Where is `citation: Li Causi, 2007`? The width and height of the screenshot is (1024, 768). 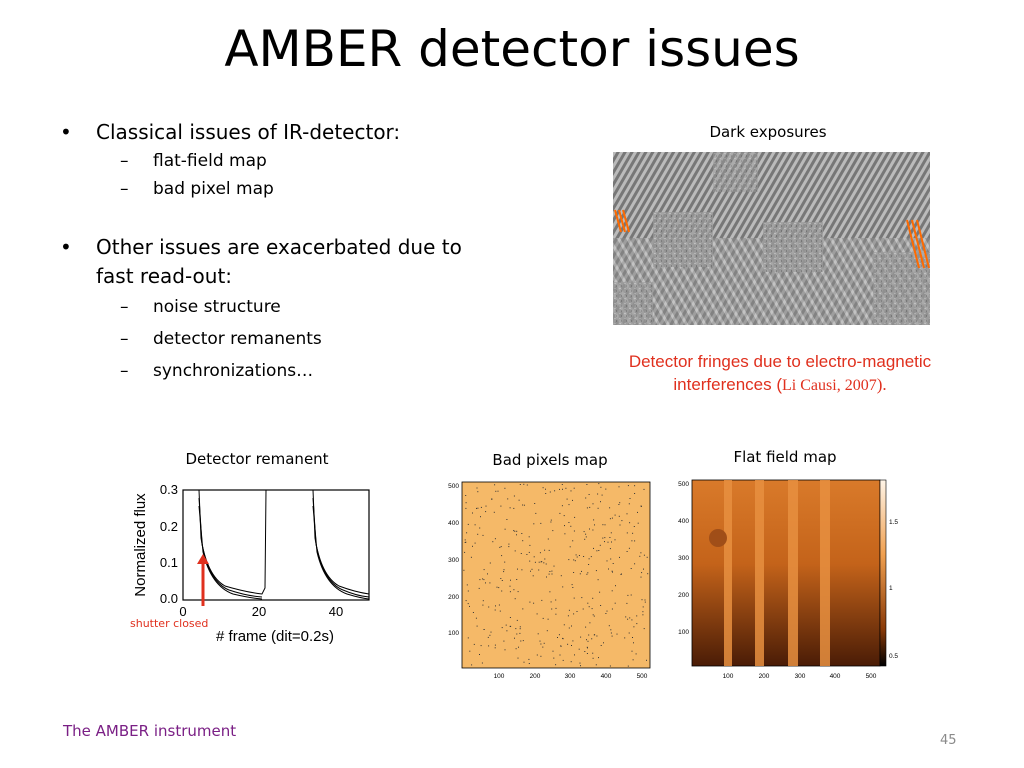
citation: Li Causi, 2007 is located at coordinates (829, 385).